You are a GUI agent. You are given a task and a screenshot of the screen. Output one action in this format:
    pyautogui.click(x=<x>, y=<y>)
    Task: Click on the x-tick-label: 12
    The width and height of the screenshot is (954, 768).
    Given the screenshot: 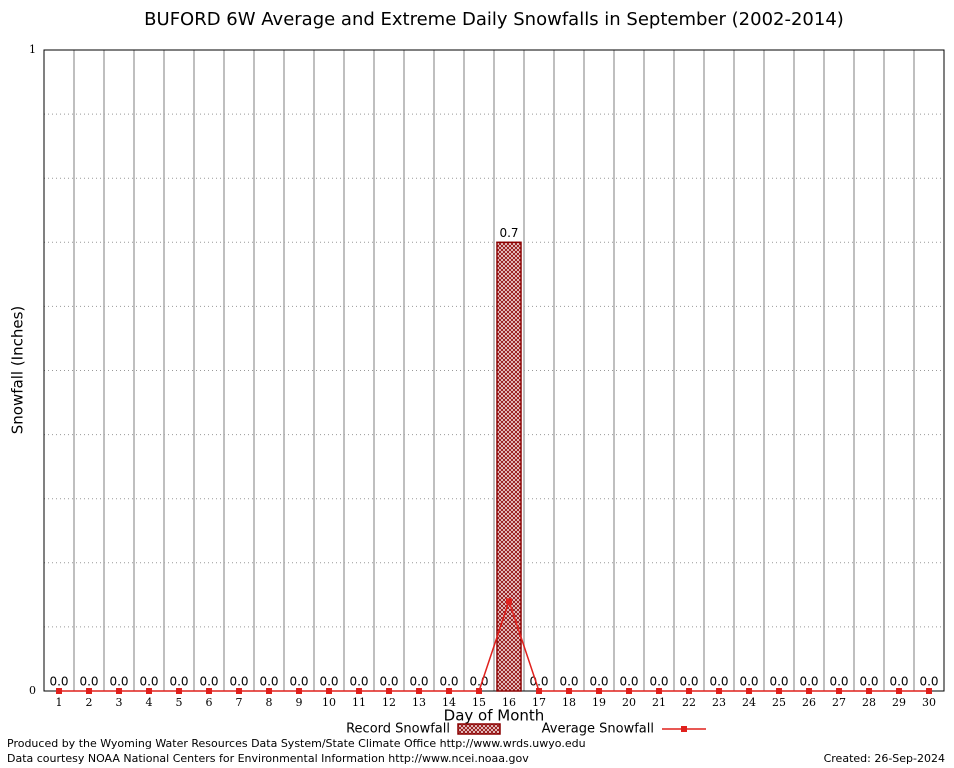 What is the action you would take?
    pyautogui.click(x=389, y=702)
    